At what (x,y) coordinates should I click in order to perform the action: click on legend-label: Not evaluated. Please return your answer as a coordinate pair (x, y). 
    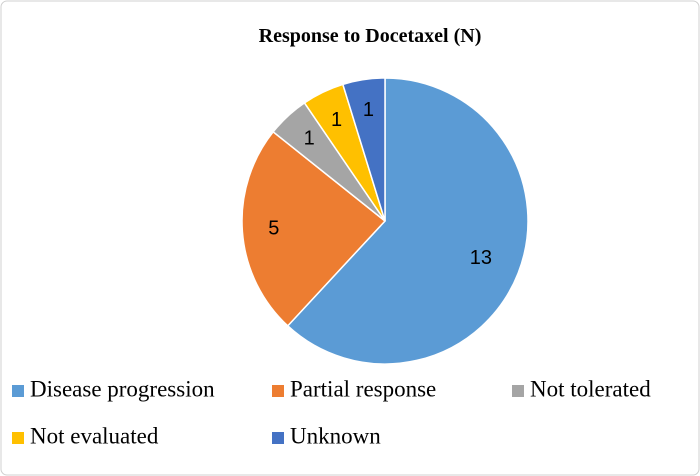
    Looking at the image, I should click on (94, 435).